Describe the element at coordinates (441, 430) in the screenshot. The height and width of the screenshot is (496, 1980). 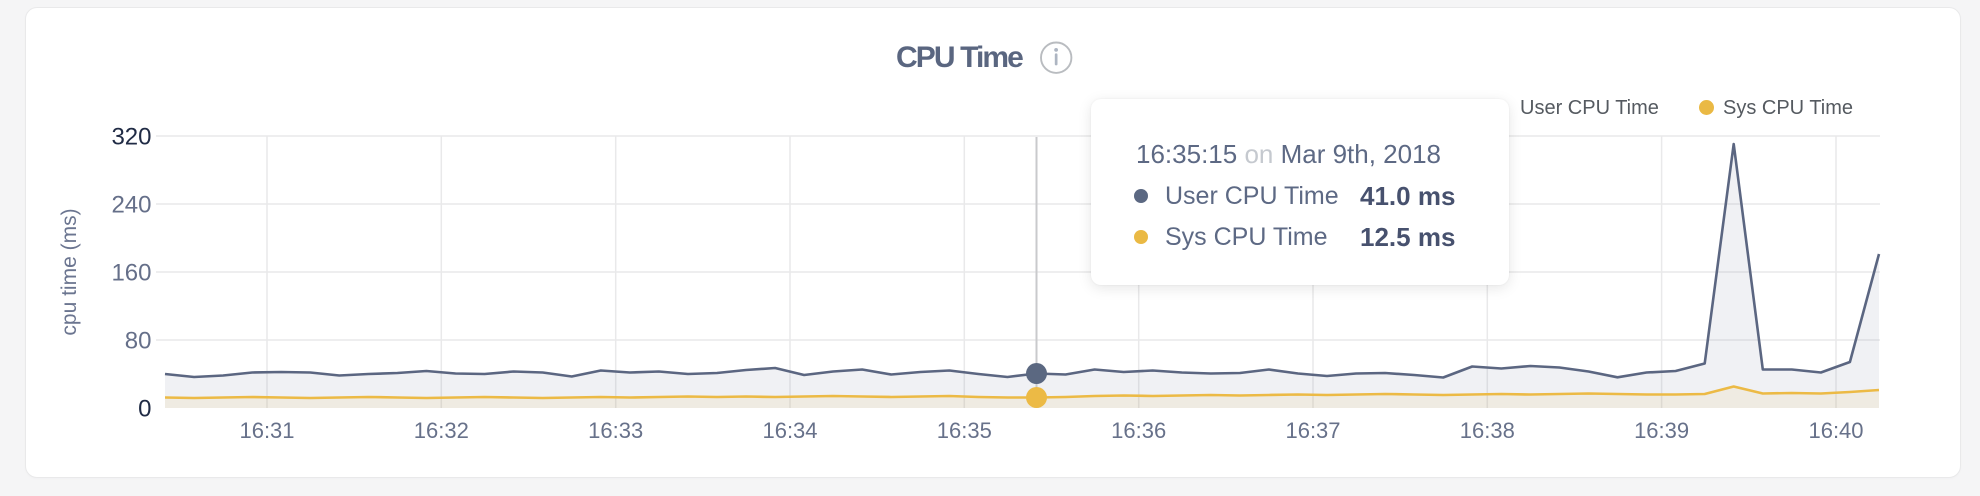
I see `svg-text: 16:32` at that location.